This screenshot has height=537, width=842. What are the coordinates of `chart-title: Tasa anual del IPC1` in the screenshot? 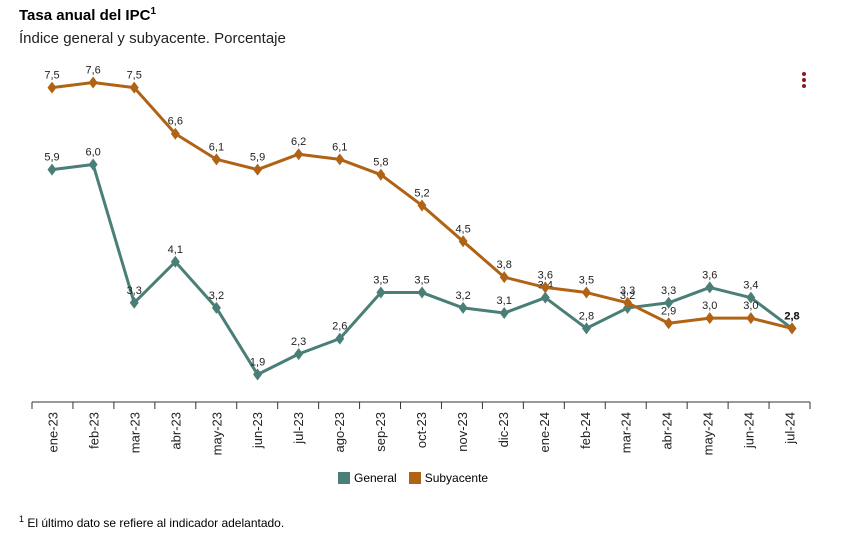 It's located at (87, 15).